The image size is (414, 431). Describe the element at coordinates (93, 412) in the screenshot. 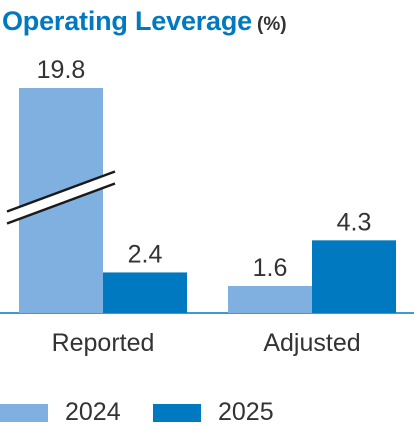

I see `legend-label-2024: 2024` at that location.